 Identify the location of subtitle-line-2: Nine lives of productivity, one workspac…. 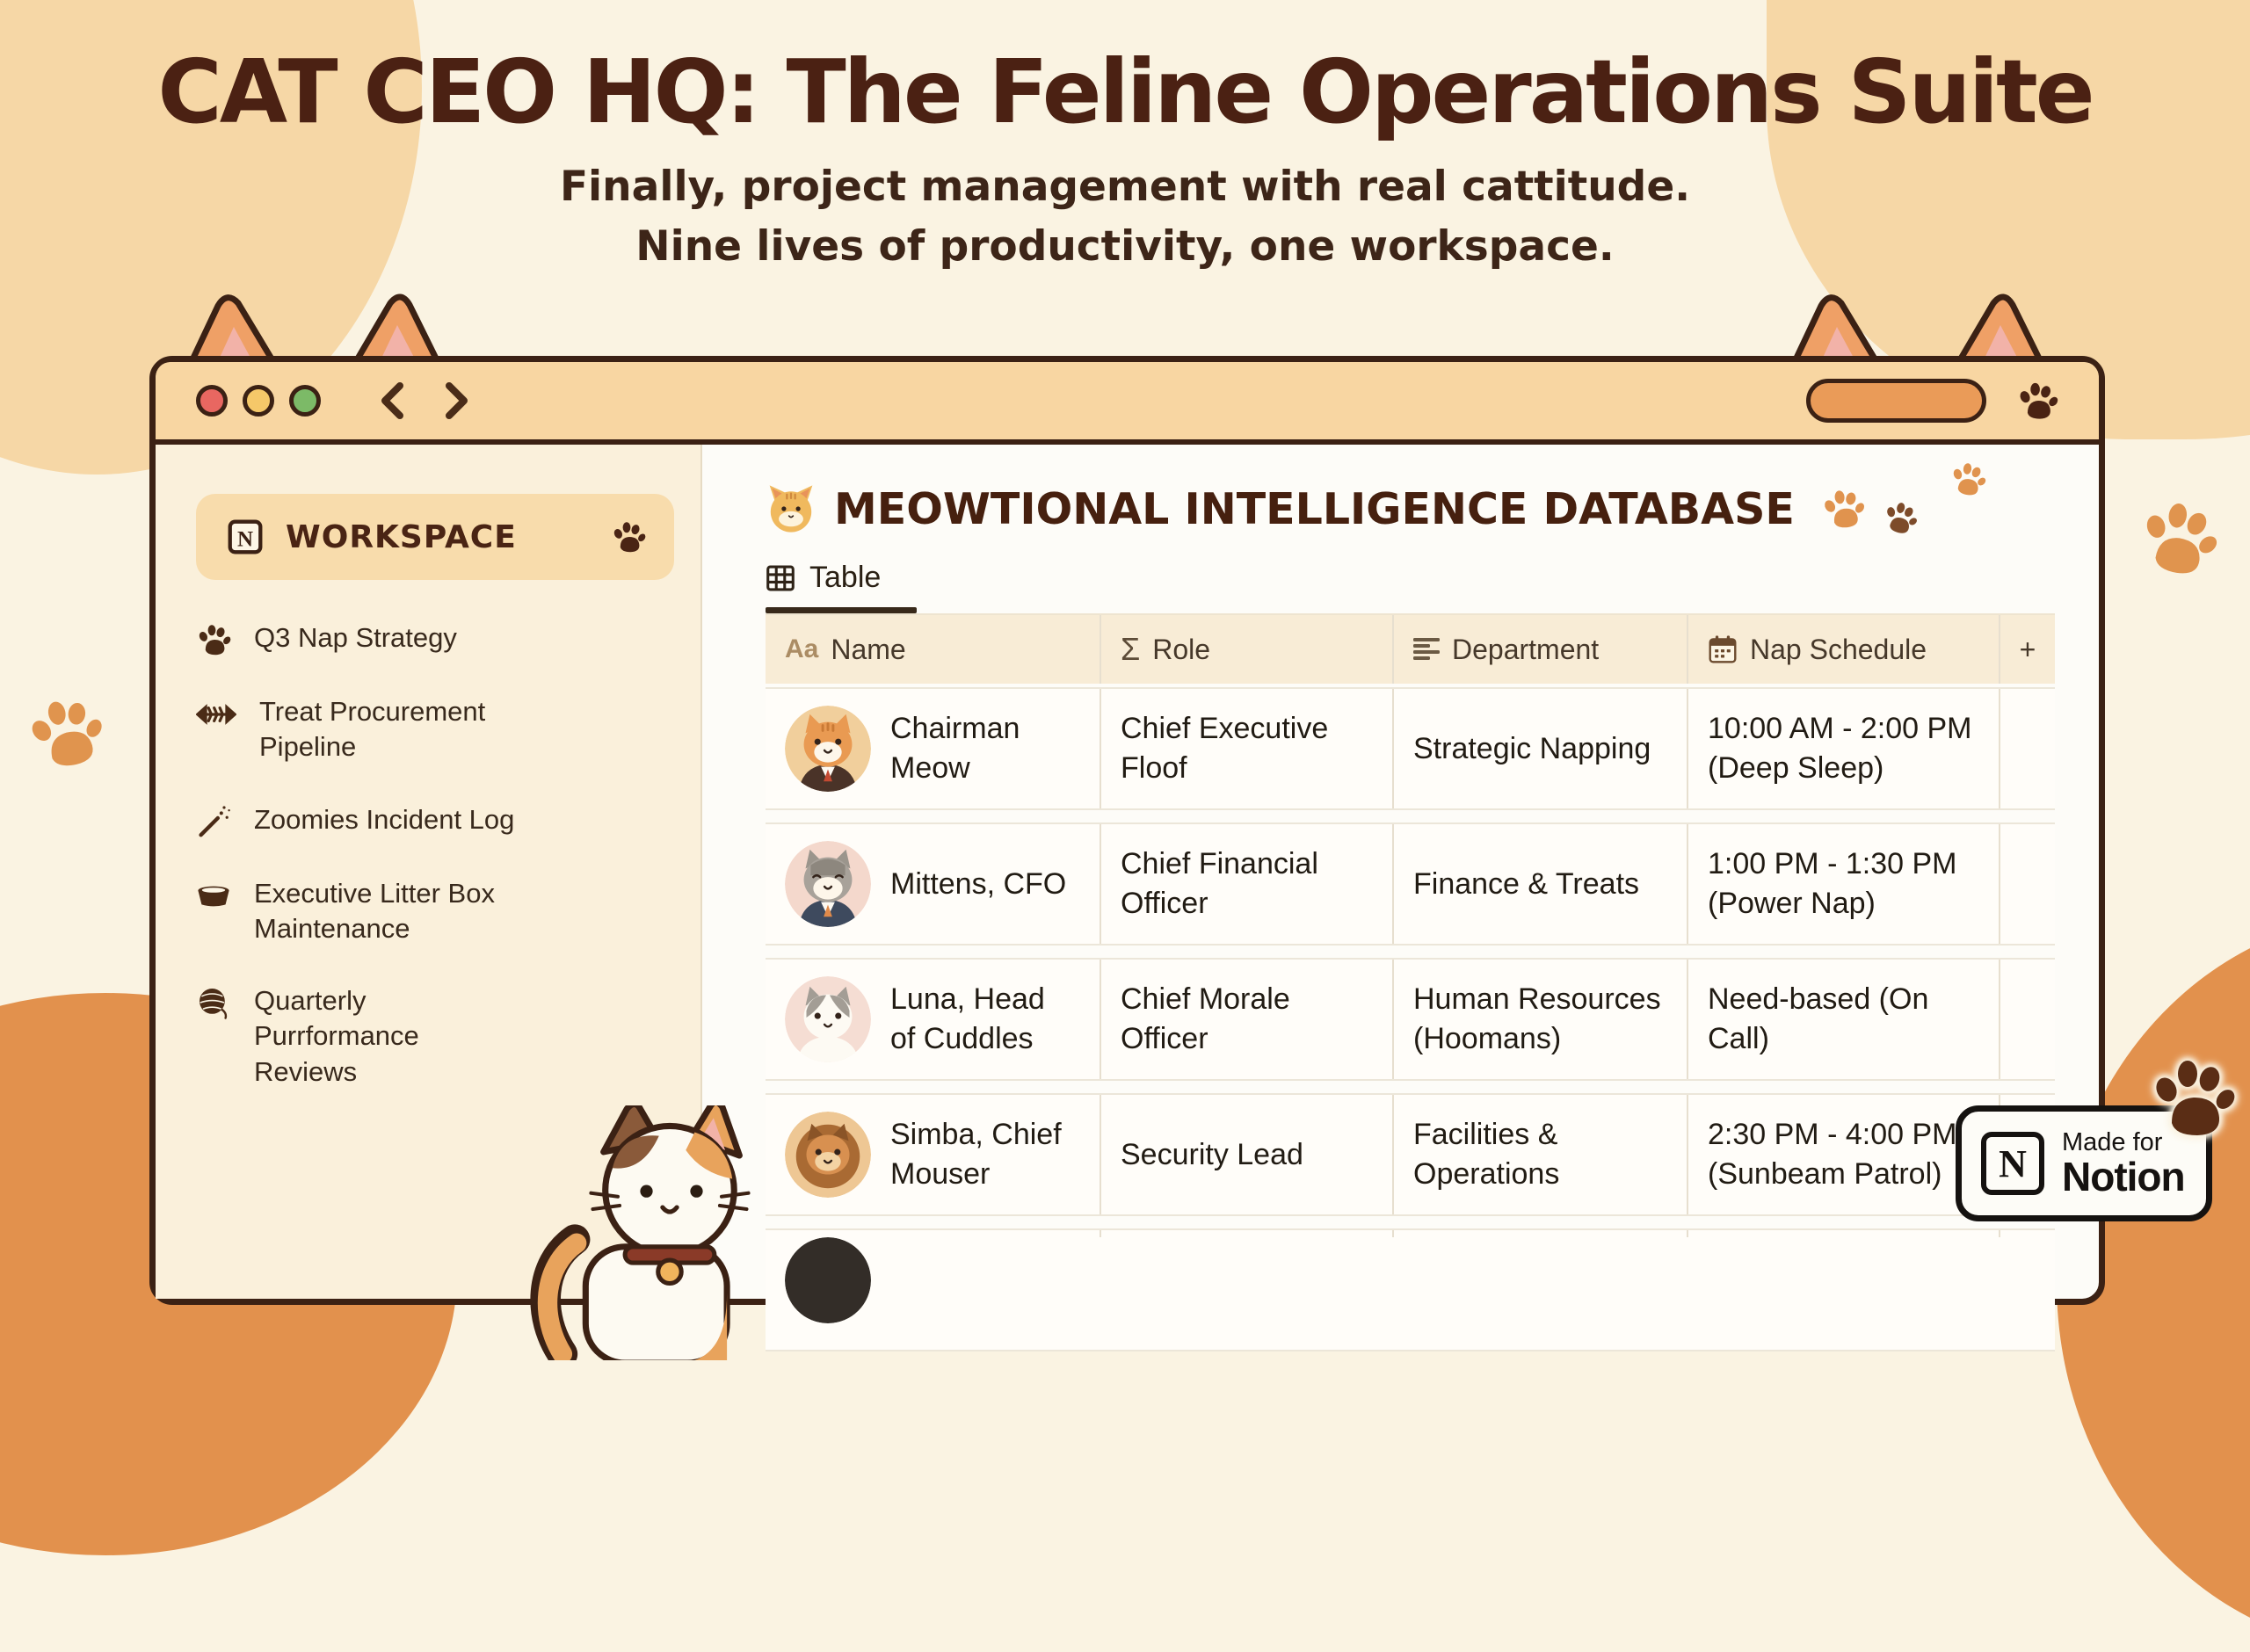
(1125, 247).